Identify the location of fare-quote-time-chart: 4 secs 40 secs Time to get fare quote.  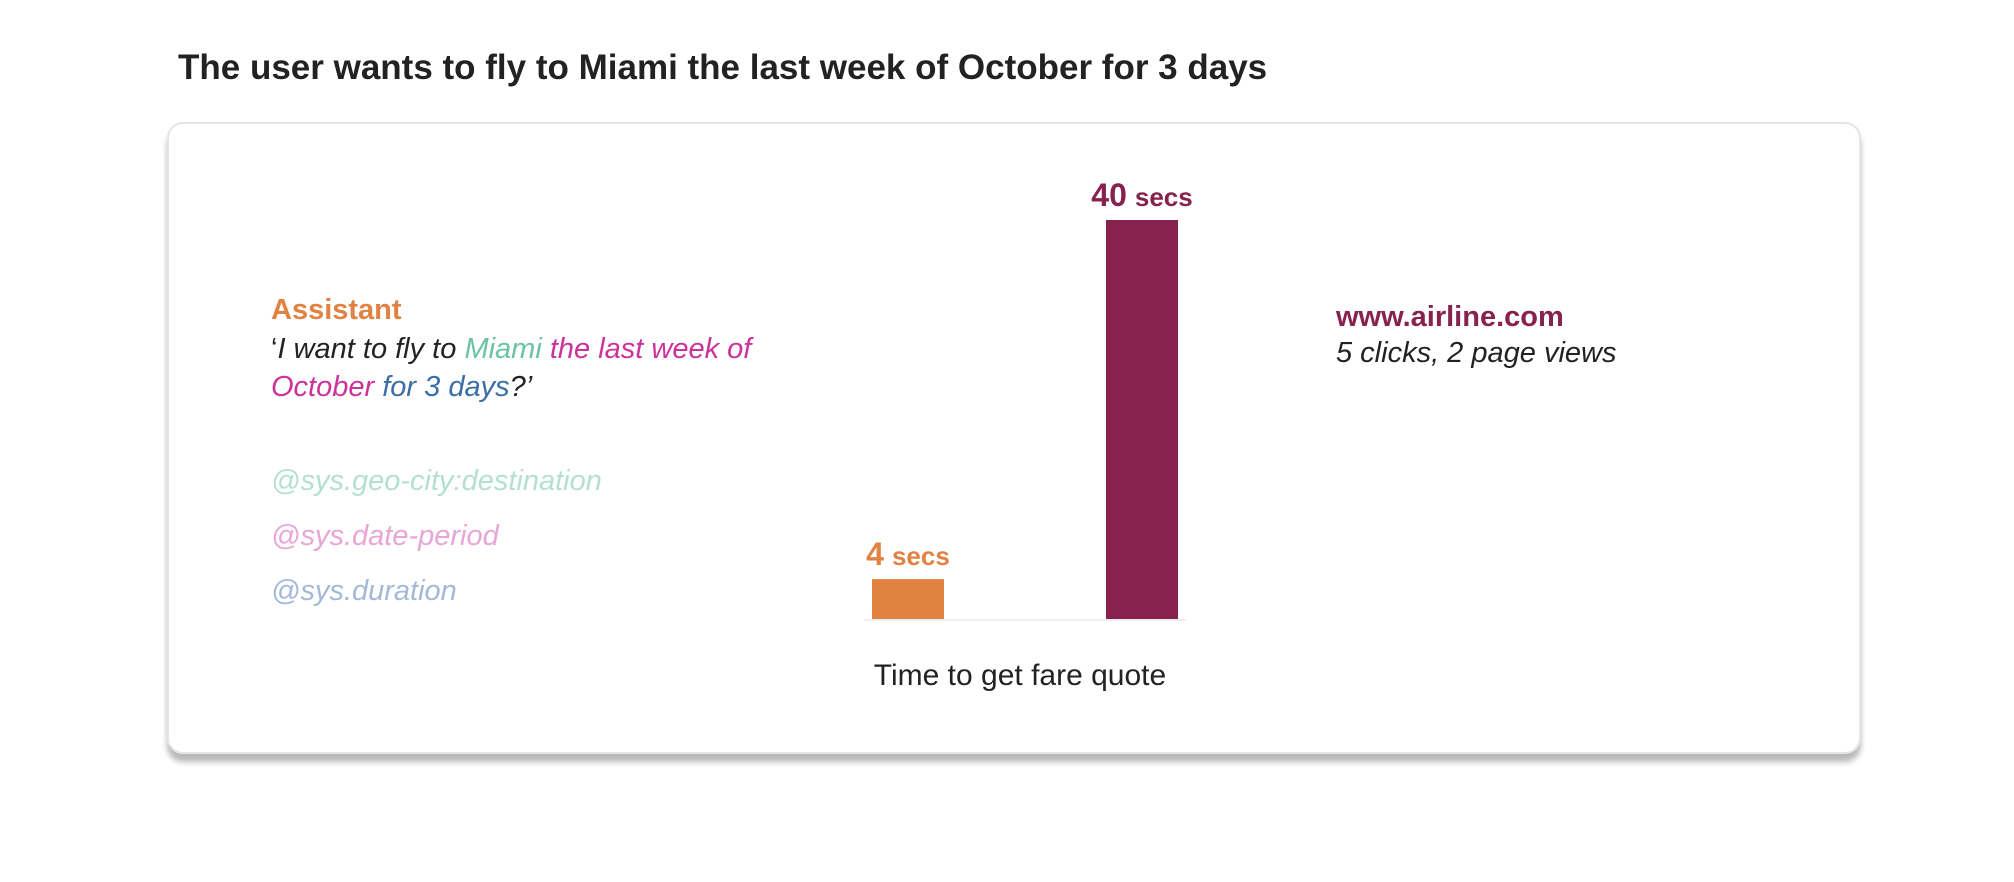
(1028, 434).